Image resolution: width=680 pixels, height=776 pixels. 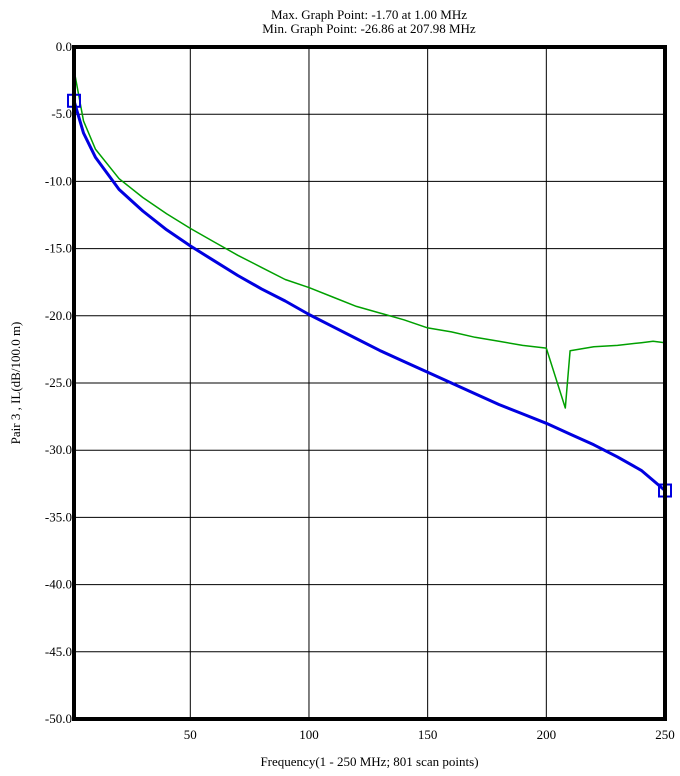 What do you see at coordinates (64, 46) in the screenshot?
I see `y-tick-label: 0.0` at bounding box center [64, 46].